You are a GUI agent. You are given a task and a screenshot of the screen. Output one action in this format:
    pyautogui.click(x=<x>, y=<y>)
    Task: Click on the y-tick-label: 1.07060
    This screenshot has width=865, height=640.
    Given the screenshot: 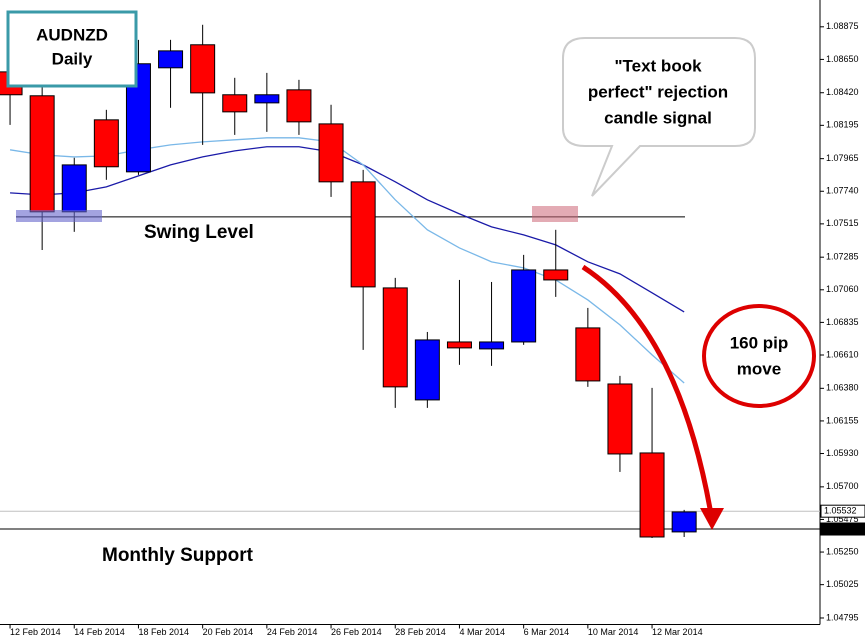 What is the action you would take?
    pyautogui.click(x=842, y=289)
    